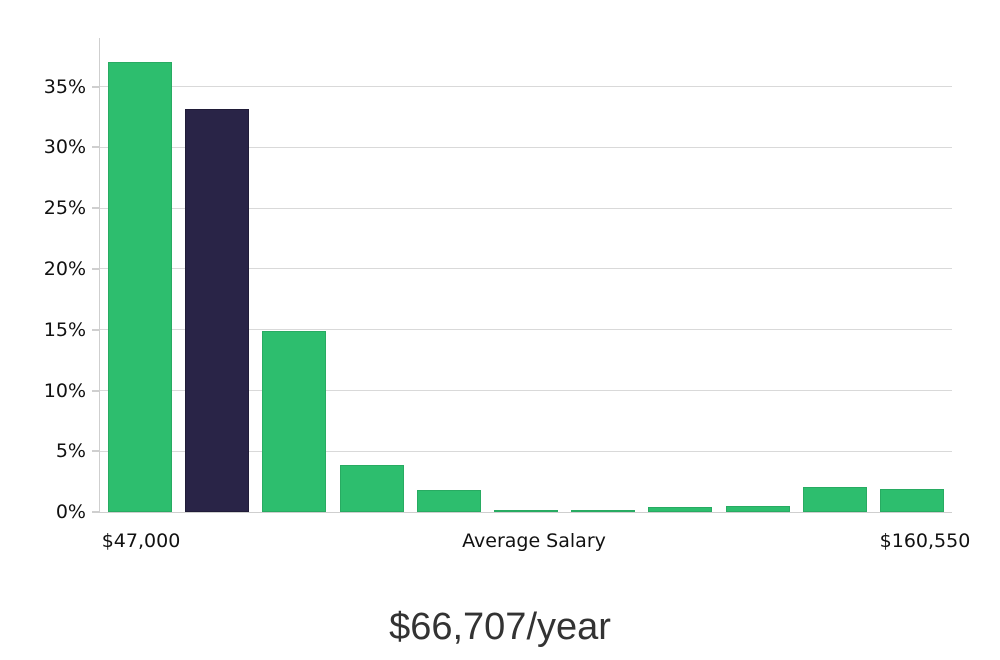 The height and width of the screenshot is (660, 1000). What do you see at coordinates (500, 627) in the screenshot?
I see `chart-title: $66,707/year` at bounding box center [500, 627].